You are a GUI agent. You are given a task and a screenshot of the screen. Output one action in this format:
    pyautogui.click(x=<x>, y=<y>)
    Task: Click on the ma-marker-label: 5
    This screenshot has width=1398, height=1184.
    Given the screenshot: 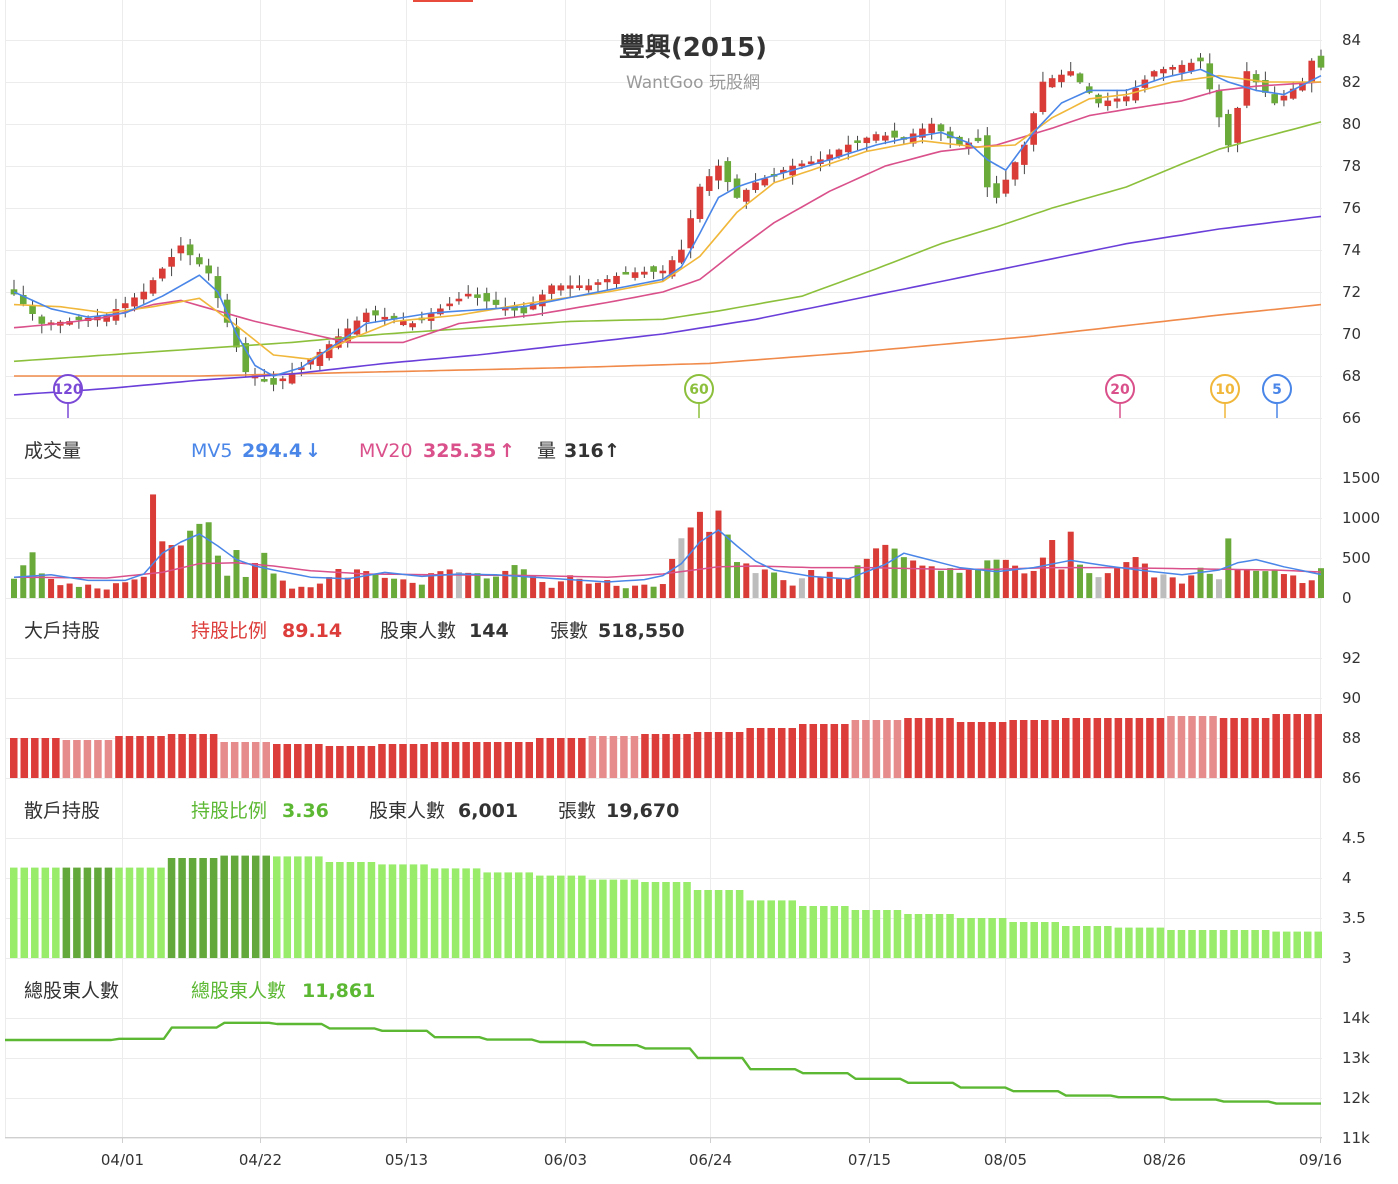 What is the action you would take?
    pyautogui.click(x=1277, y=390)
    